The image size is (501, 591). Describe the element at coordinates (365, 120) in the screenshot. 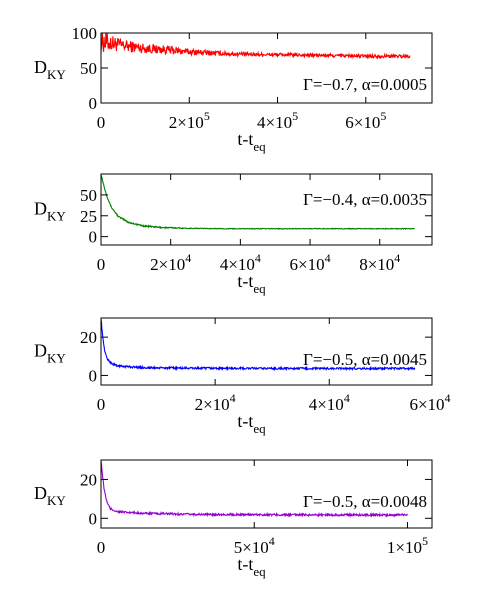

I see `x-tick-label: 6×10⁵` at that location.